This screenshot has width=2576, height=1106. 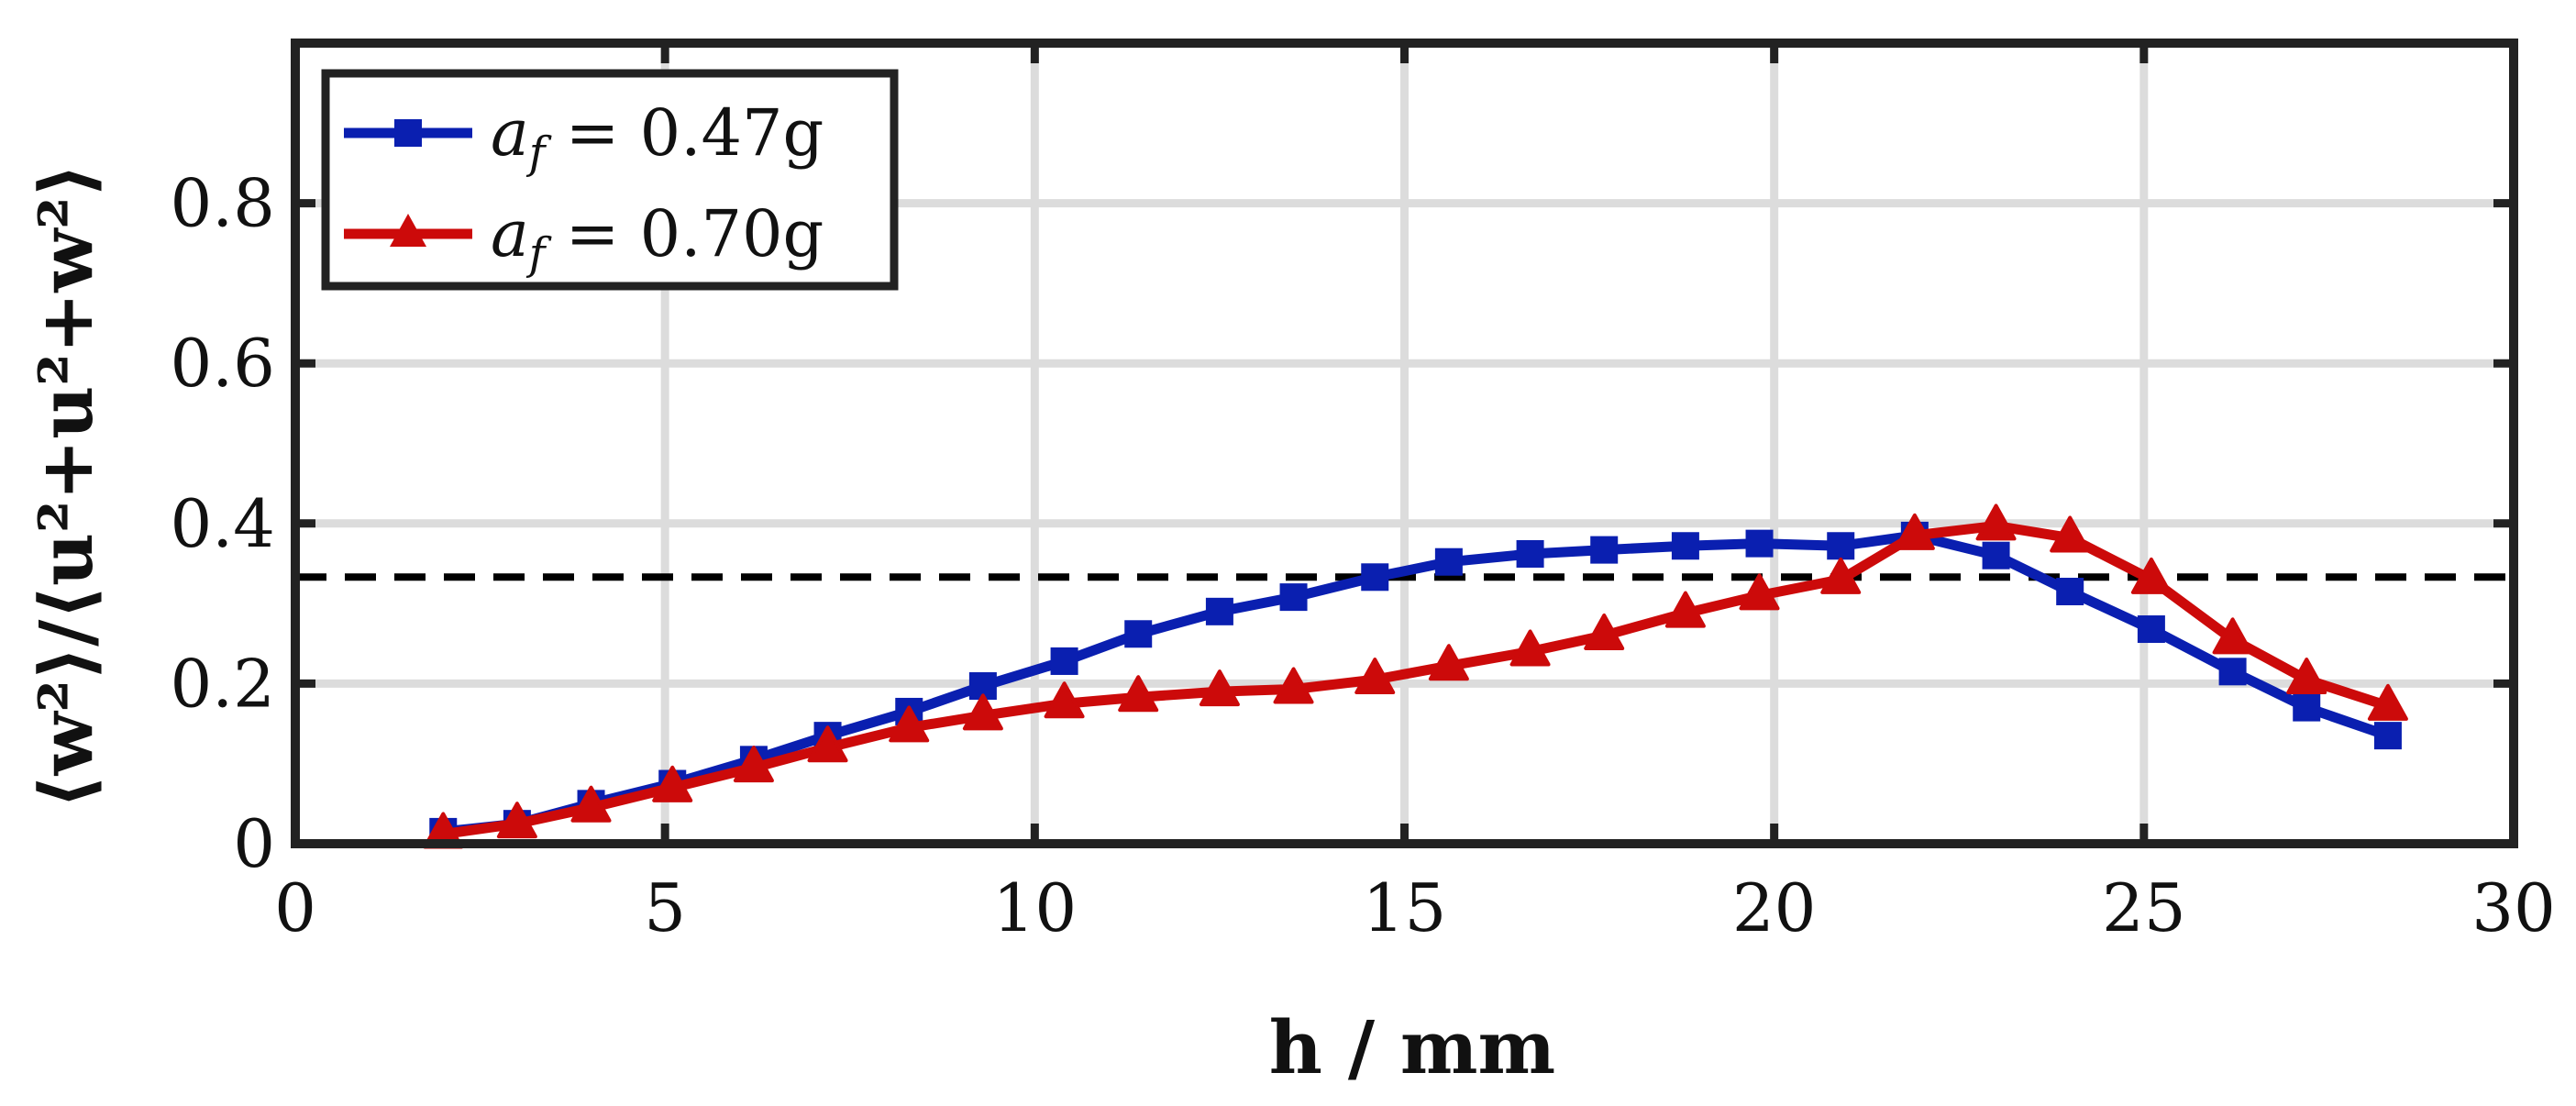 I want to click on x-tick-label: 0, so click(x=295, y=908).